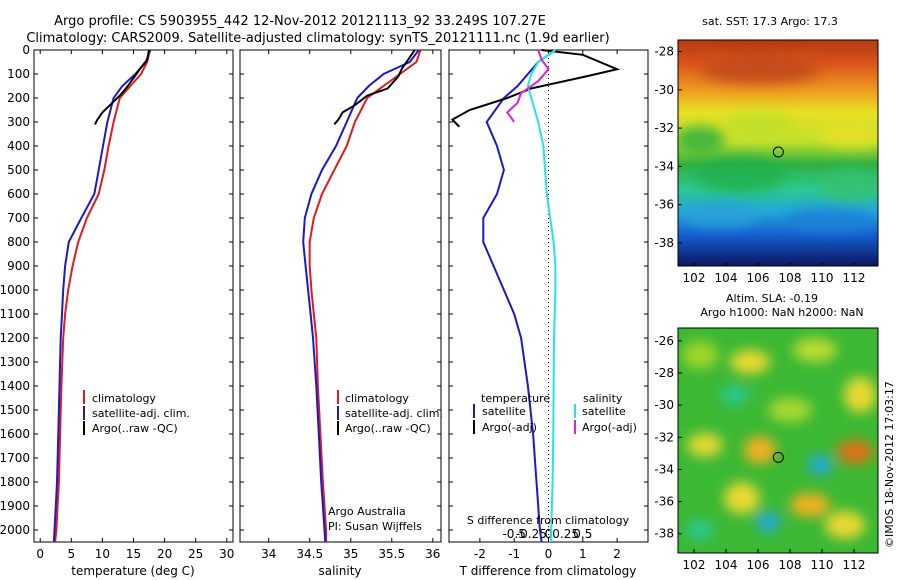 This screenshot has width=900, height=580. I want to click on x-tick-label: 10, so click(102, 554).